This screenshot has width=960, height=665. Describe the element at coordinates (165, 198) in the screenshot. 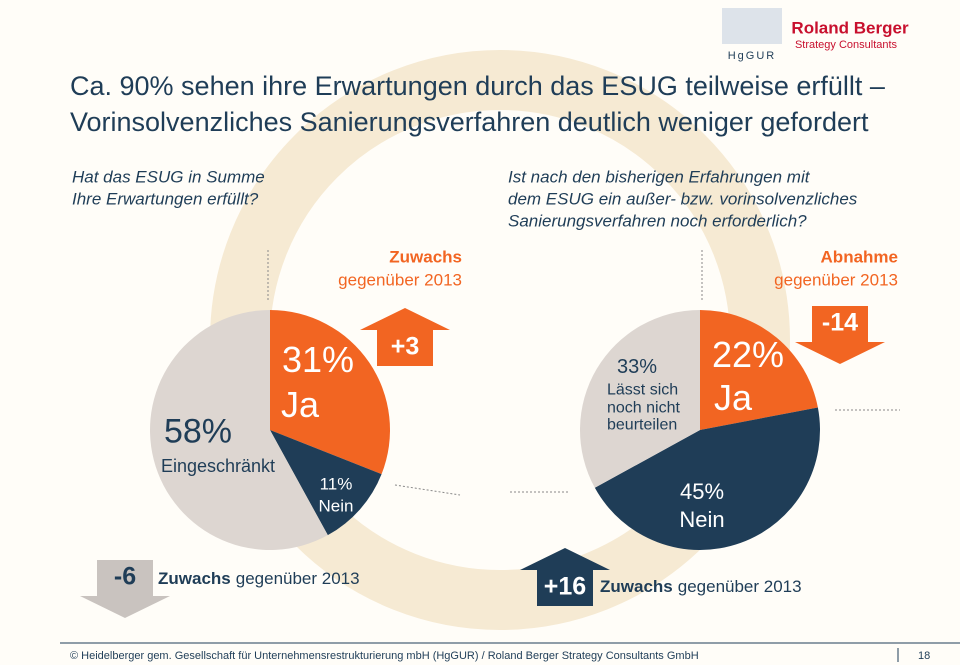

I see `question: Ihre Erwartungen erfüllt?` at that location.